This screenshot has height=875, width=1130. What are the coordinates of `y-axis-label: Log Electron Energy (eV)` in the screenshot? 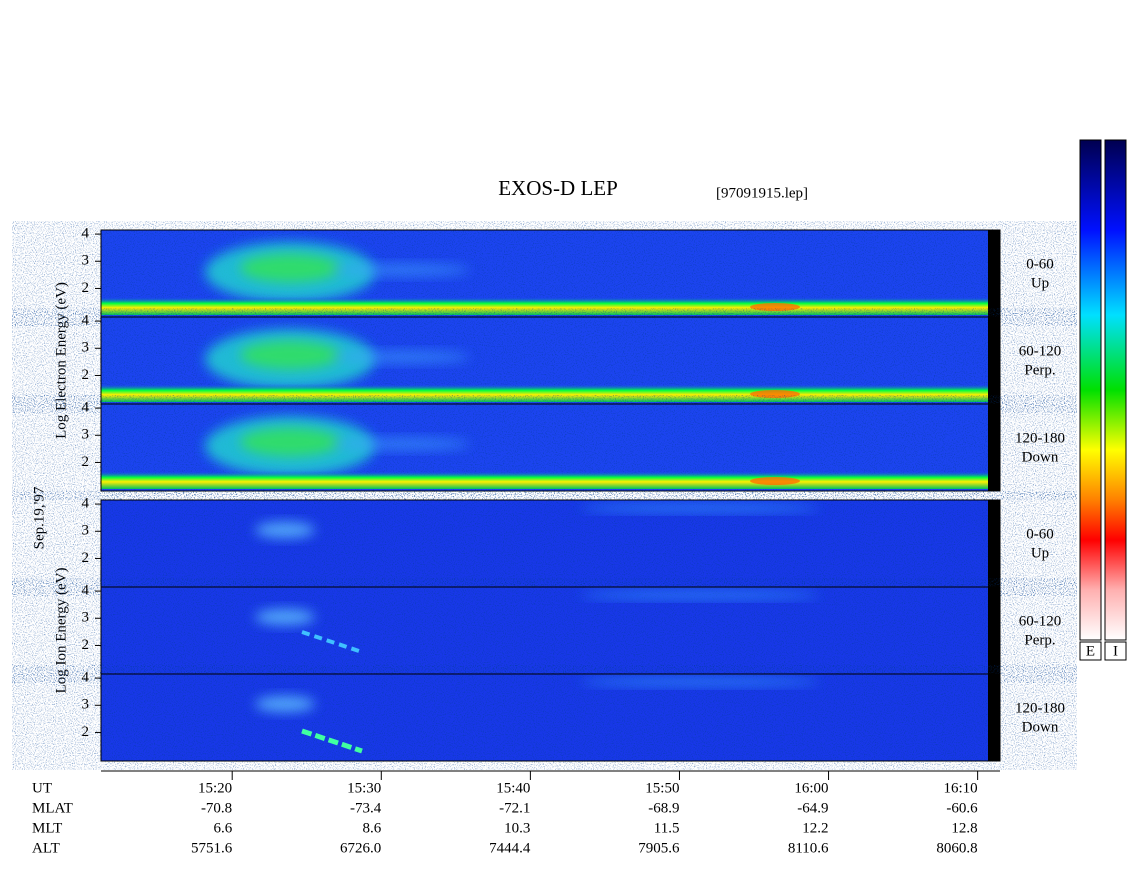 It's located at (61, 360).